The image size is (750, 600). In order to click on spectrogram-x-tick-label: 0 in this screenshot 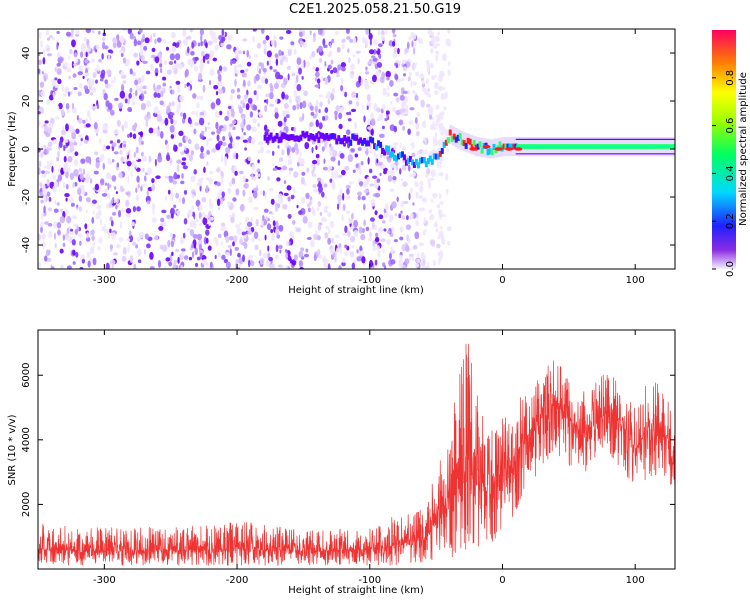, I will do `click(502, 280)`.